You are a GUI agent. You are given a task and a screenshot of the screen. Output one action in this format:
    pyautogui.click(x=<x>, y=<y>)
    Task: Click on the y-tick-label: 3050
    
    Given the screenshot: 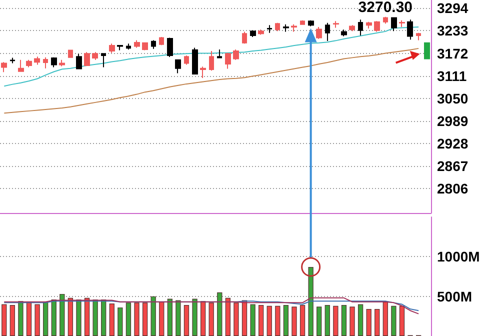 What is the action you would take?
    pyautogui.click(x=452, y=98)
    